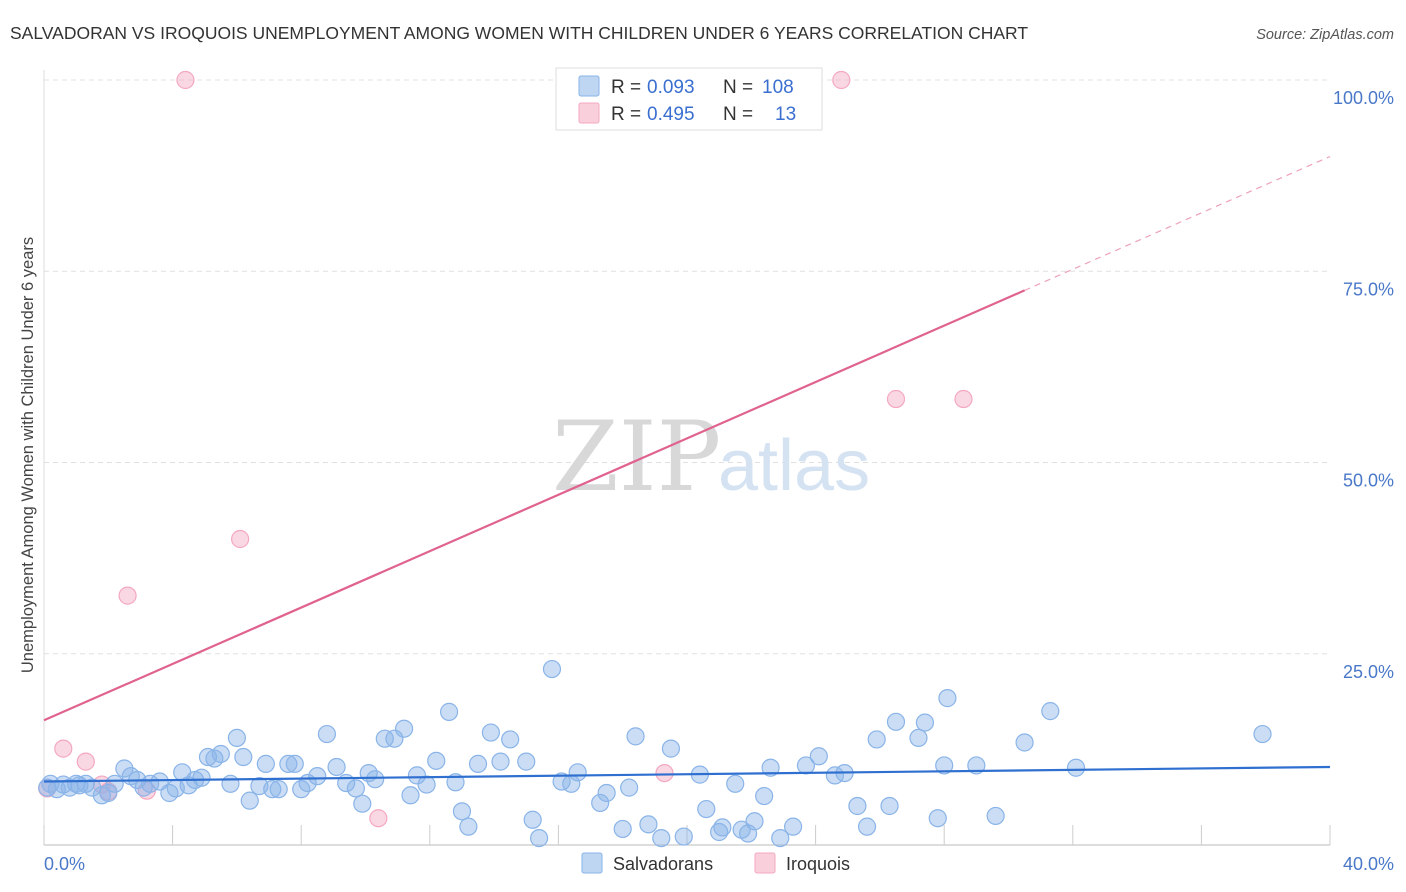  What do you see at coordinates (778, 87) in the screenshot?
I see `legend-n-value-salvadorans: 108` at bounding box center [778, 87].